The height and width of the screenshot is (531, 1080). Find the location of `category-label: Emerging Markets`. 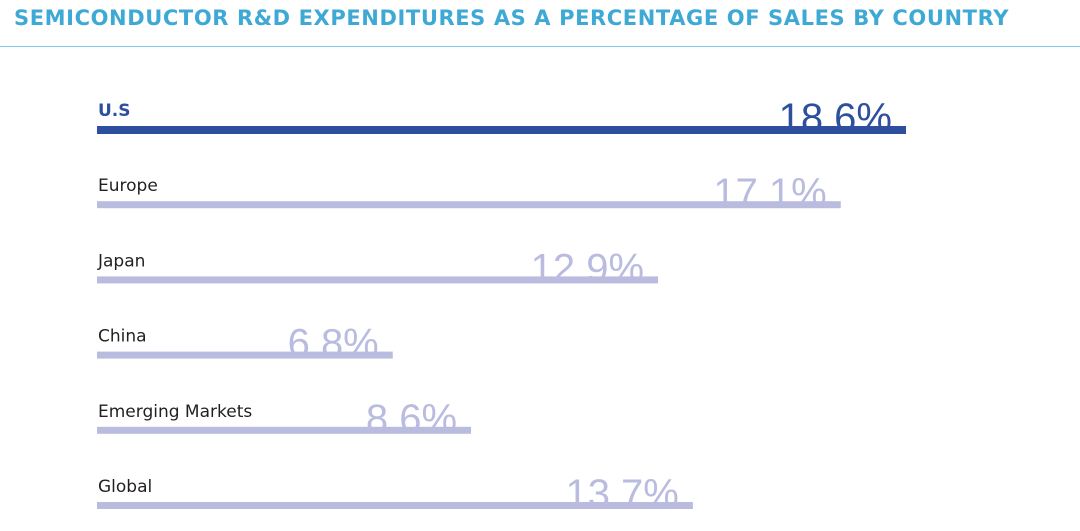

category-label: Emerging Markets is located at coordinates (175, 412).